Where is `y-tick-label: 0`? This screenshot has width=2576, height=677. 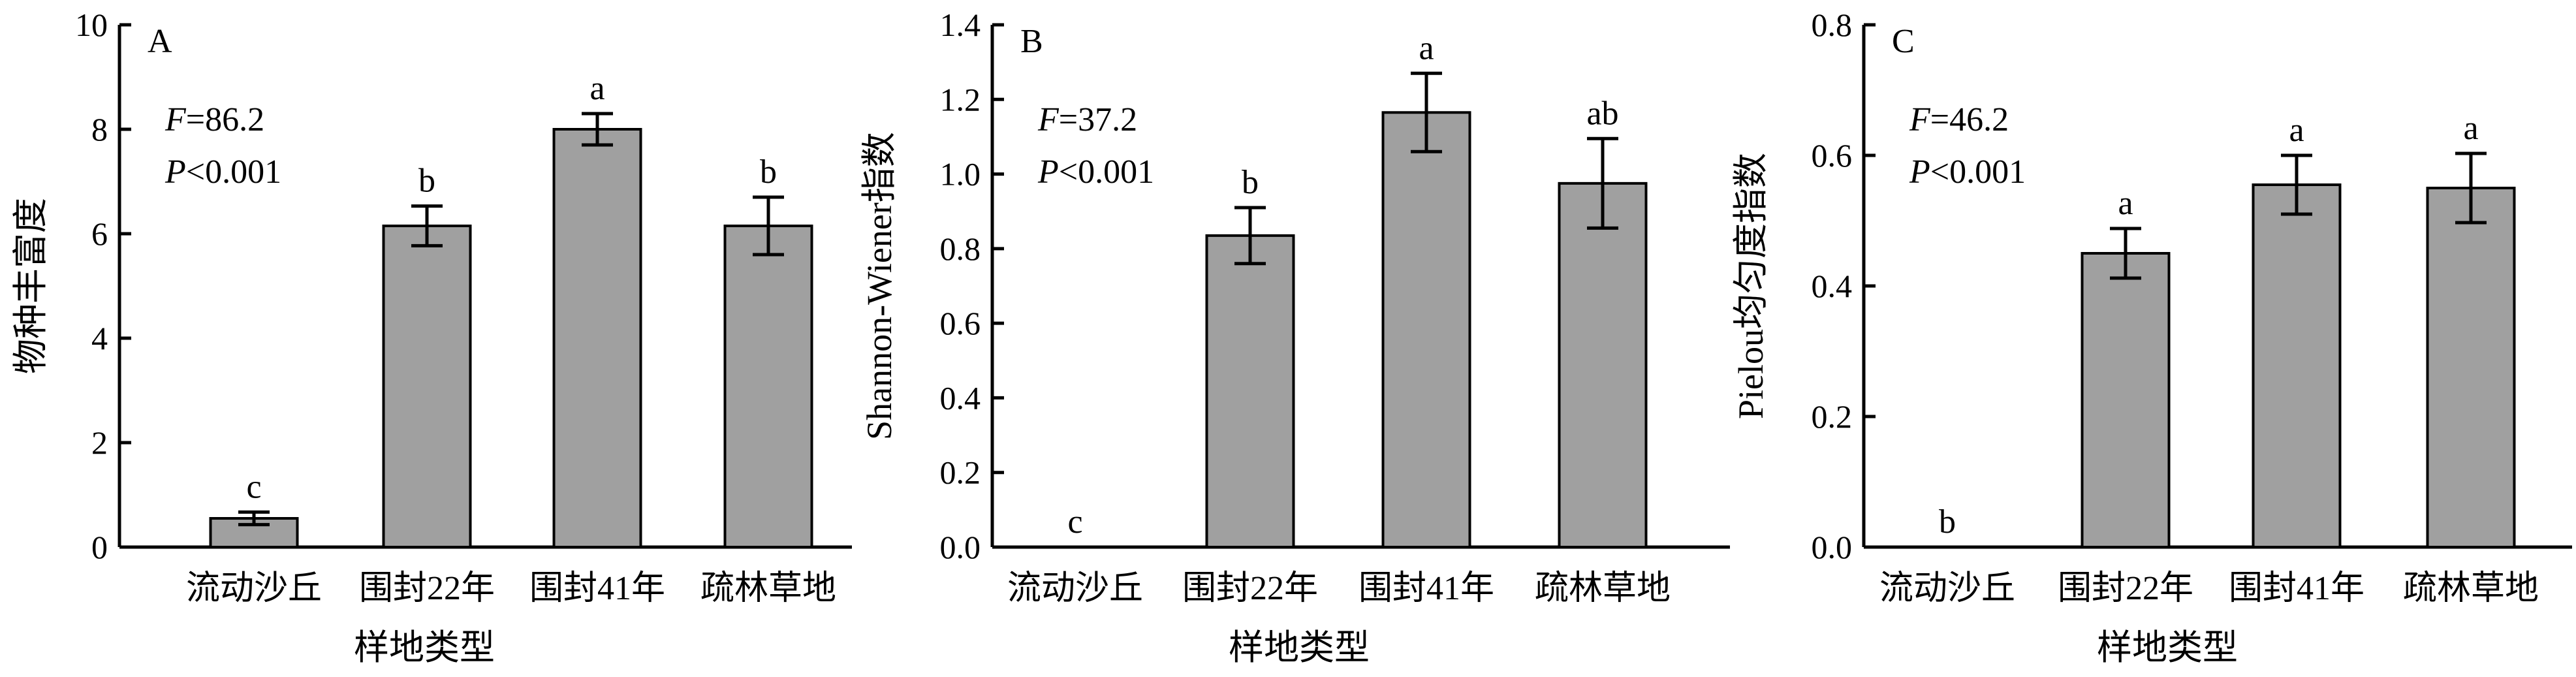
y-tick-label: 0 is located at coordinates (99, 547).